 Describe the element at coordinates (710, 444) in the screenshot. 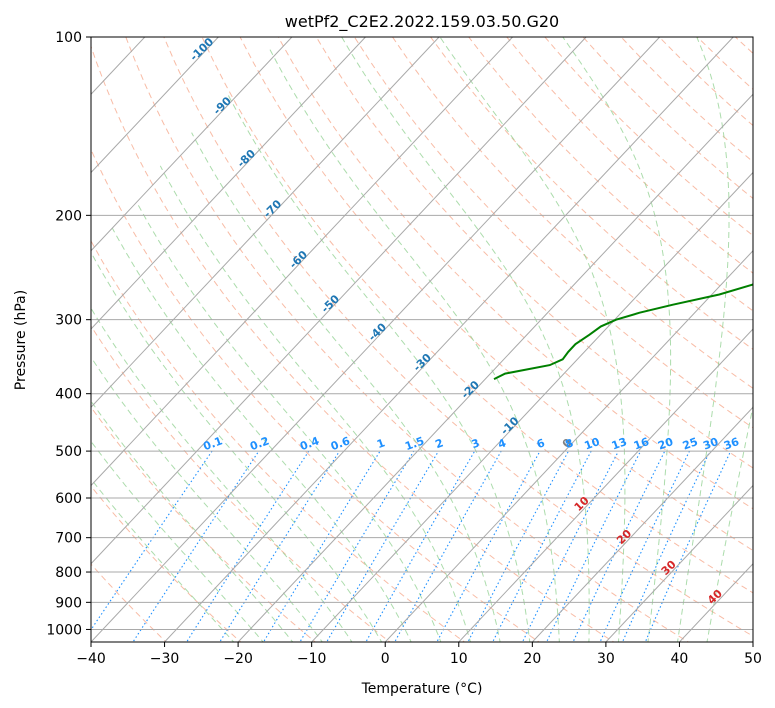

I see `mixing-ratio-label: 30` at that location.